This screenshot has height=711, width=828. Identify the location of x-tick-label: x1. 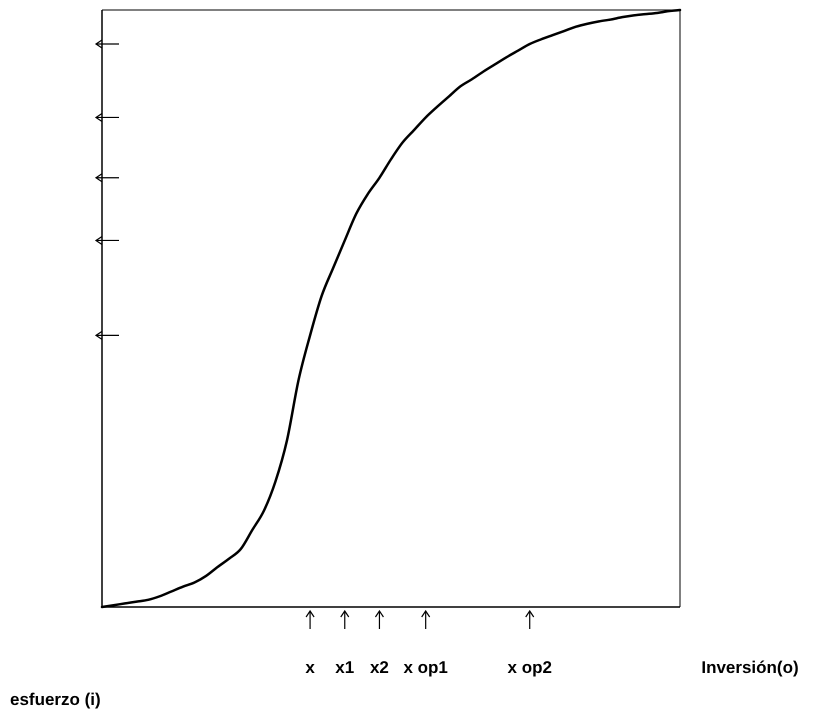
(344, 667).